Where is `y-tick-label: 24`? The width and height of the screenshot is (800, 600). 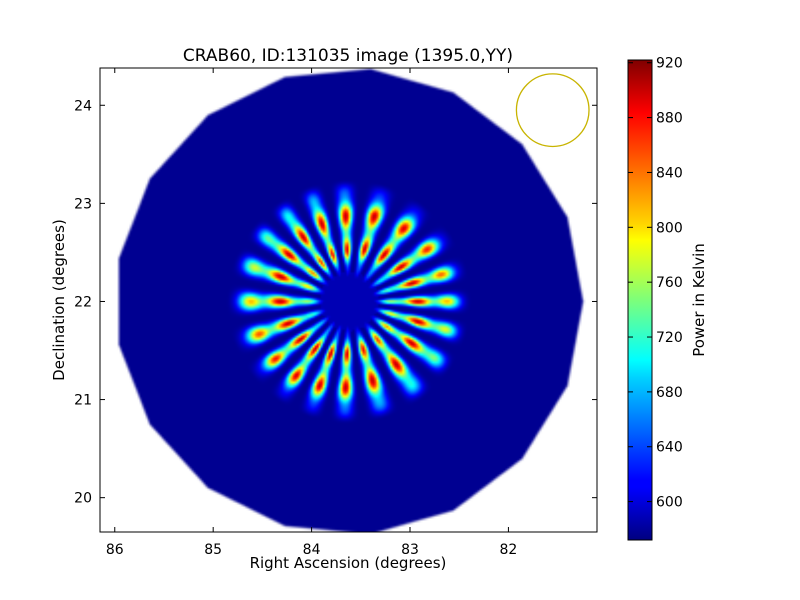
y-tick-label: 24 is located at coordinates (83, 106).